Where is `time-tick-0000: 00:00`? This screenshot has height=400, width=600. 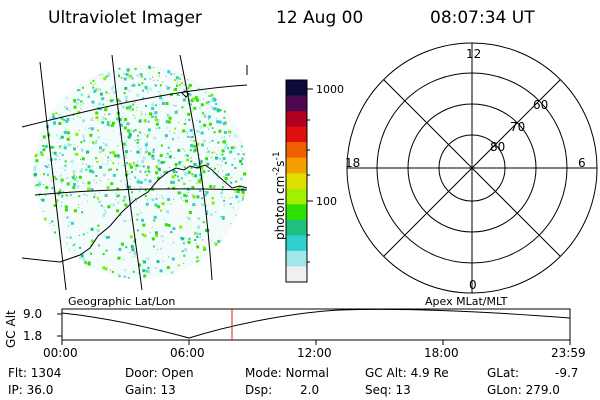 time-tick-0000: 00:00 is located at coordinates (60, 353).